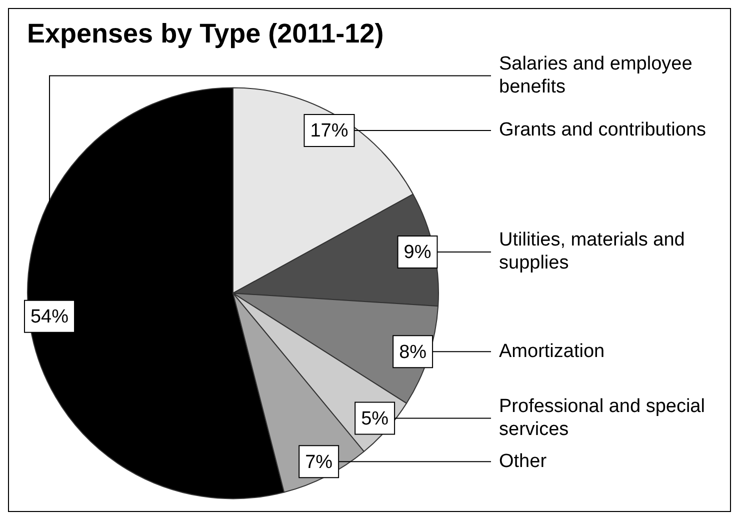 The height and width of the screenshot is (520, 739). I want to click on slice-label: Utilities, materials and supplies, so click(592, 252).